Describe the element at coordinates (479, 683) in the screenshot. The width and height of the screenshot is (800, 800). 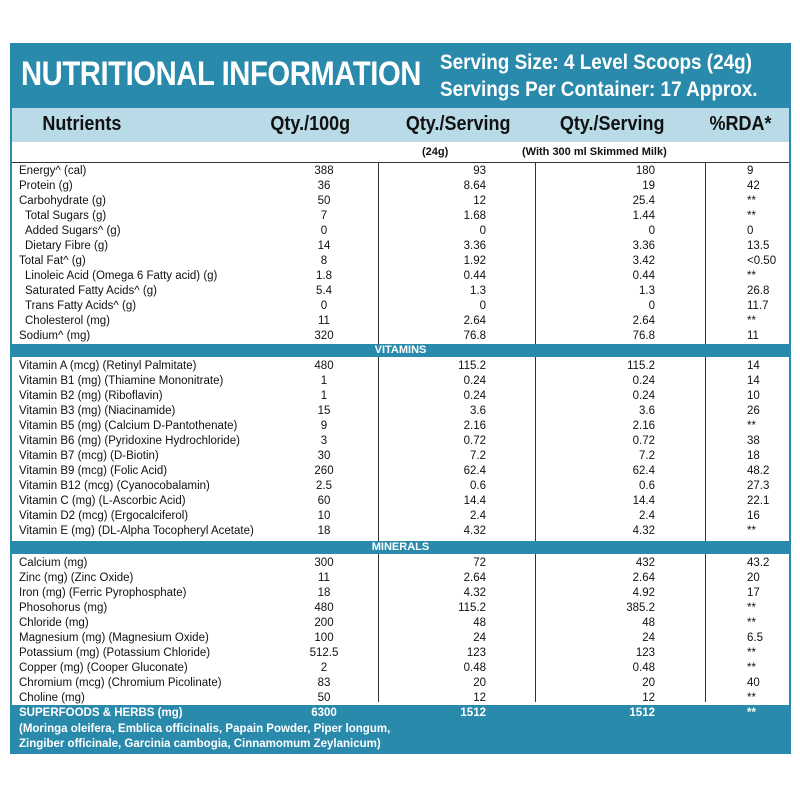
I see `qty-per-serving: 20` at that location.